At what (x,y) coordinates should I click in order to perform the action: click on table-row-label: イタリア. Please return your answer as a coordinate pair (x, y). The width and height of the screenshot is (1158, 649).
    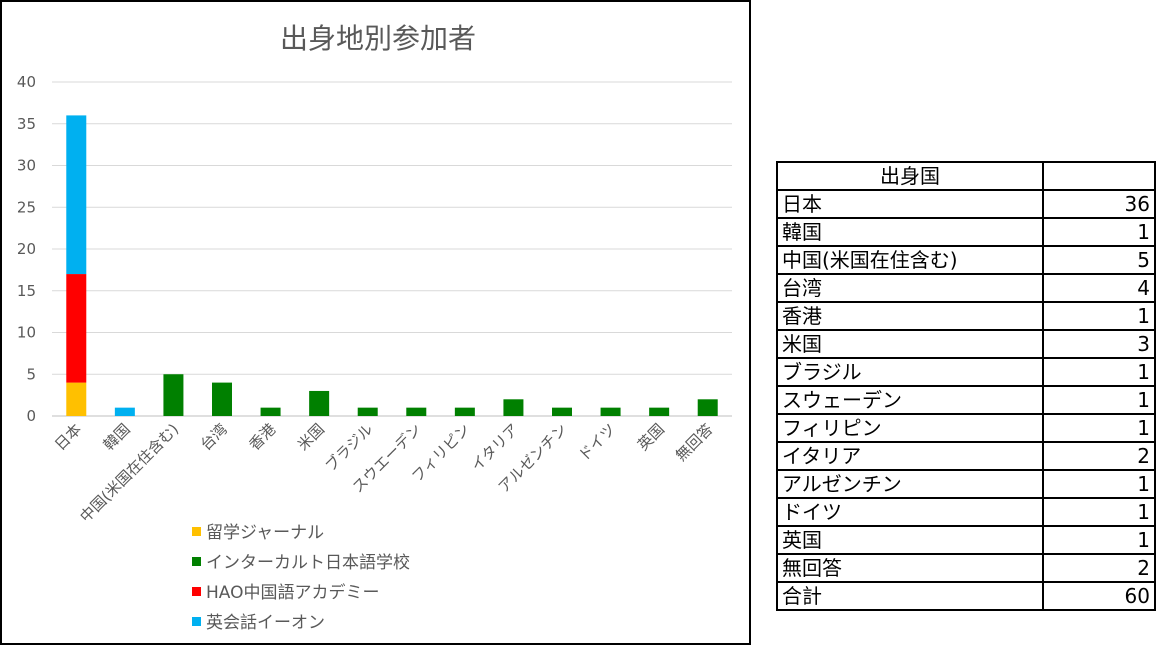
    Looking at the image, I should click on (910, 456).